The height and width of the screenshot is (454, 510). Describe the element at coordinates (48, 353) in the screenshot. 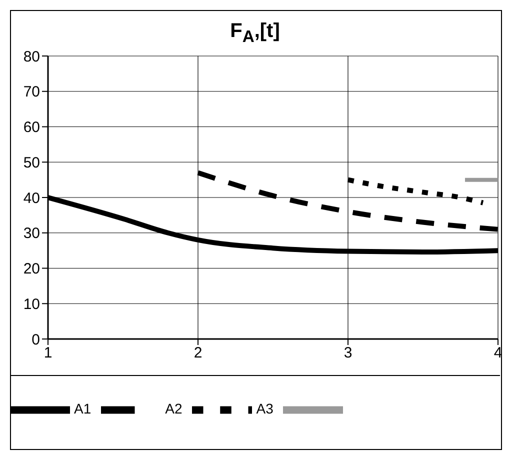

I see `x-tick-label: 1` at that location.